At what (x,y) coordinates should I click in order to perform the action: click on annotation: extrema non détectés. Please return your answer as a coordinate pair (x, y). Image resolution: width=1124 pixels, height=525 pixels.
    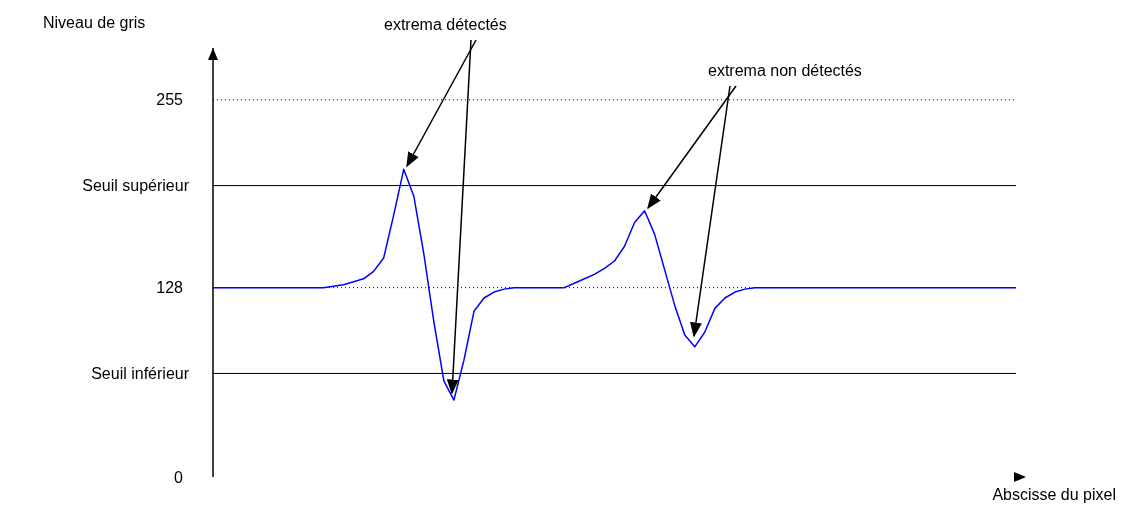
    Looking at the image, I should click on (785, 71).